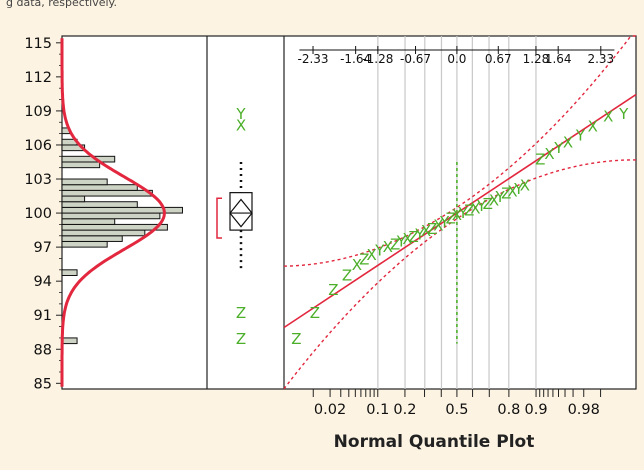 The height and width of the screenshot is (470, 644). I want to click on bottom-tick-label: 0.5, so click(456, 410).